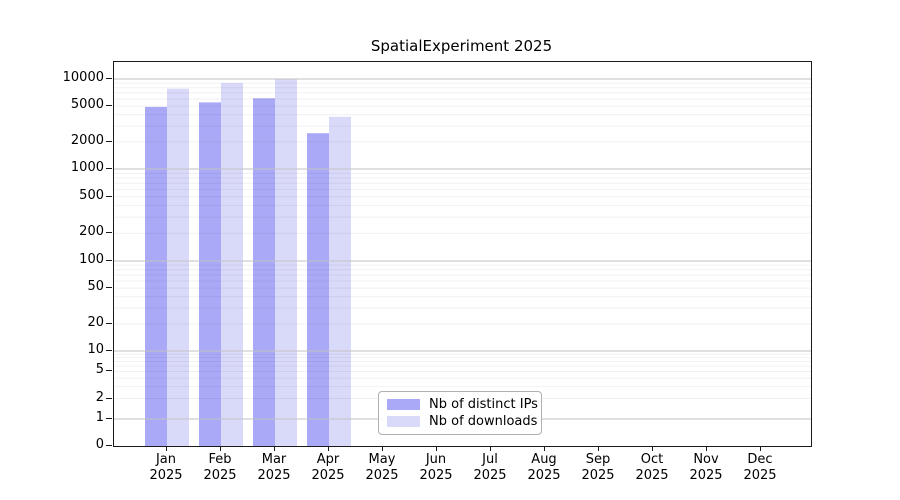 The image size is (900, 500). I want to click on legend-swatch-distinct-ips, so click(403, 404).